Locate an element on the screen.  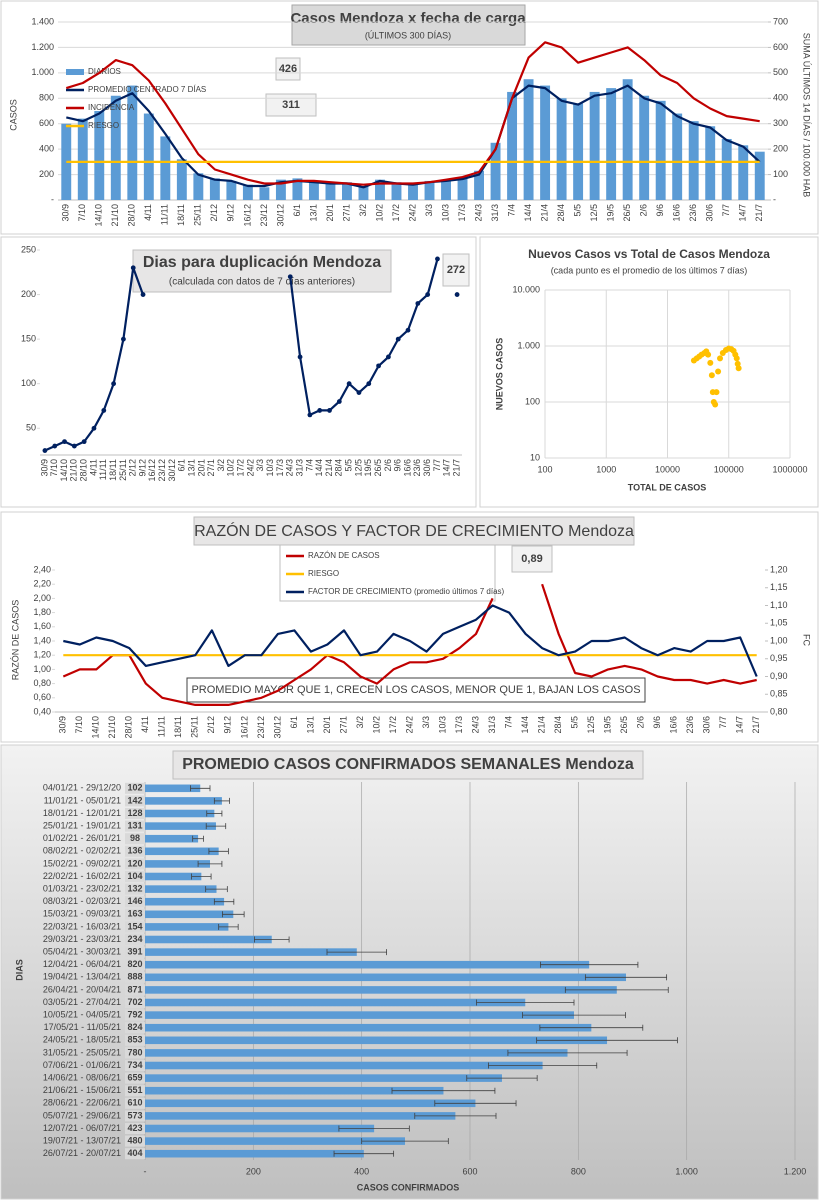
x-tick-label: 12/5 is located at coordinates (594, 213).